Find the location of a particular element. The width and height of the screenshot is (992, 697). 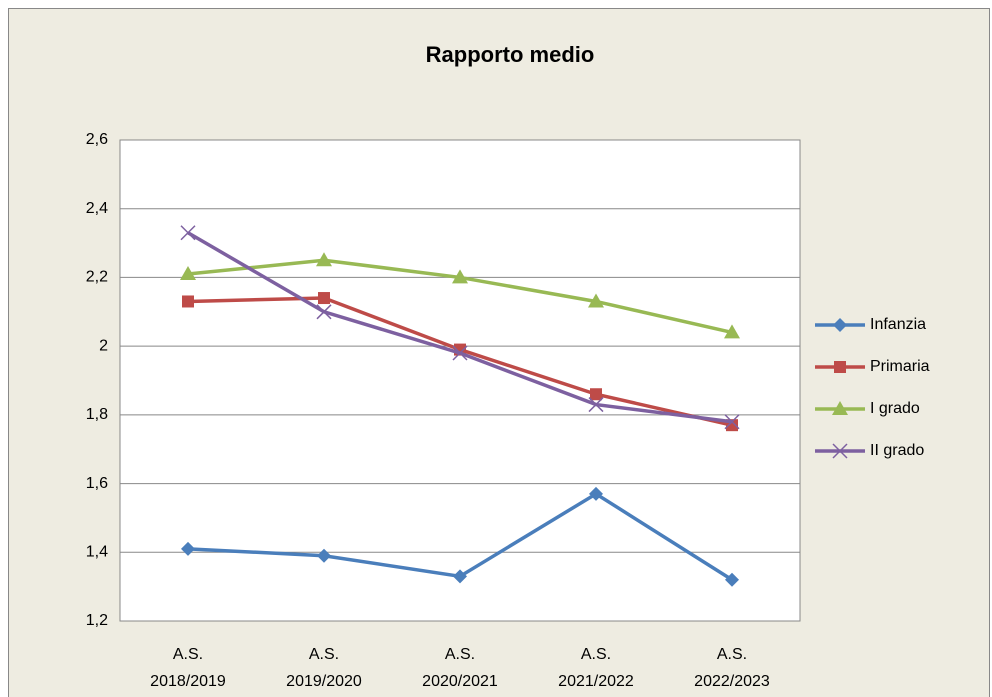

chart-title: Rapporto medio is located at coordinates (510, 54).